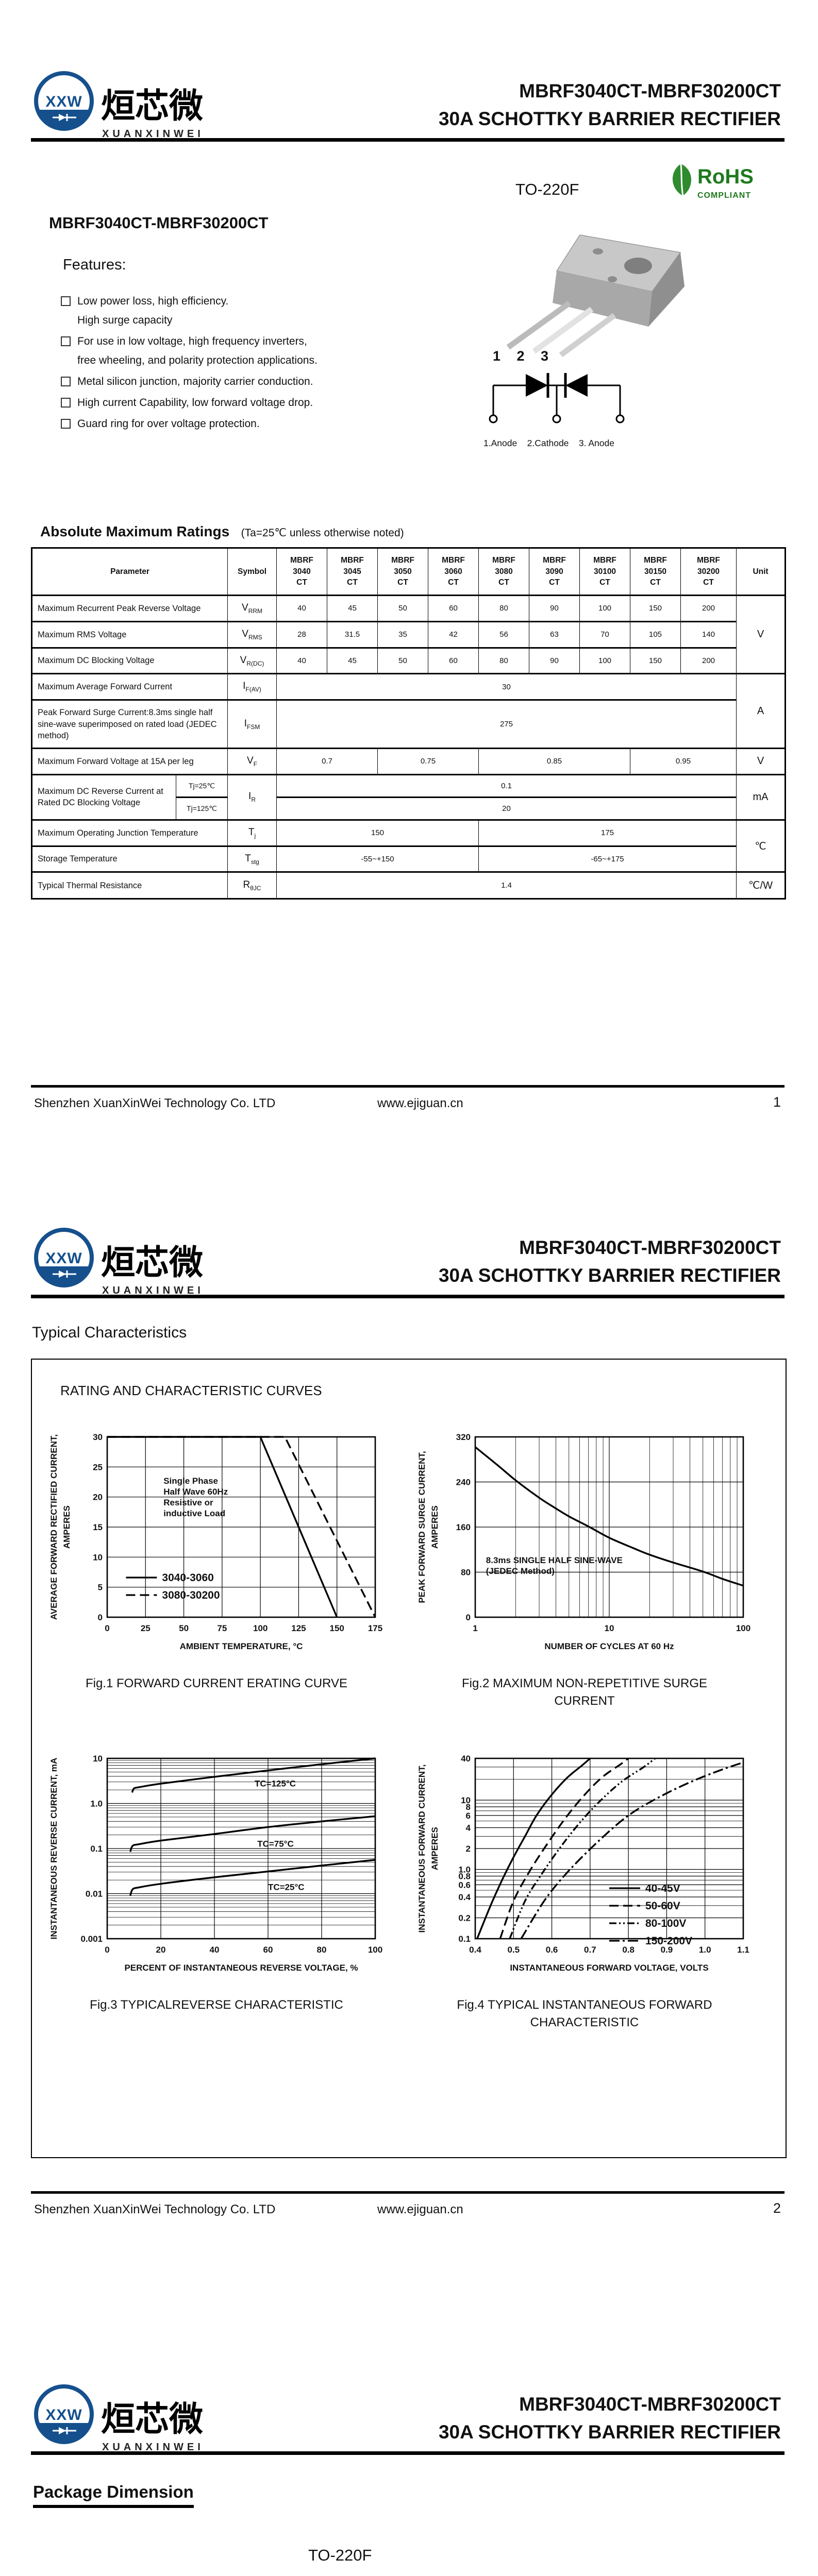  I want to click on svg-text: 2, so click(468, 1849).